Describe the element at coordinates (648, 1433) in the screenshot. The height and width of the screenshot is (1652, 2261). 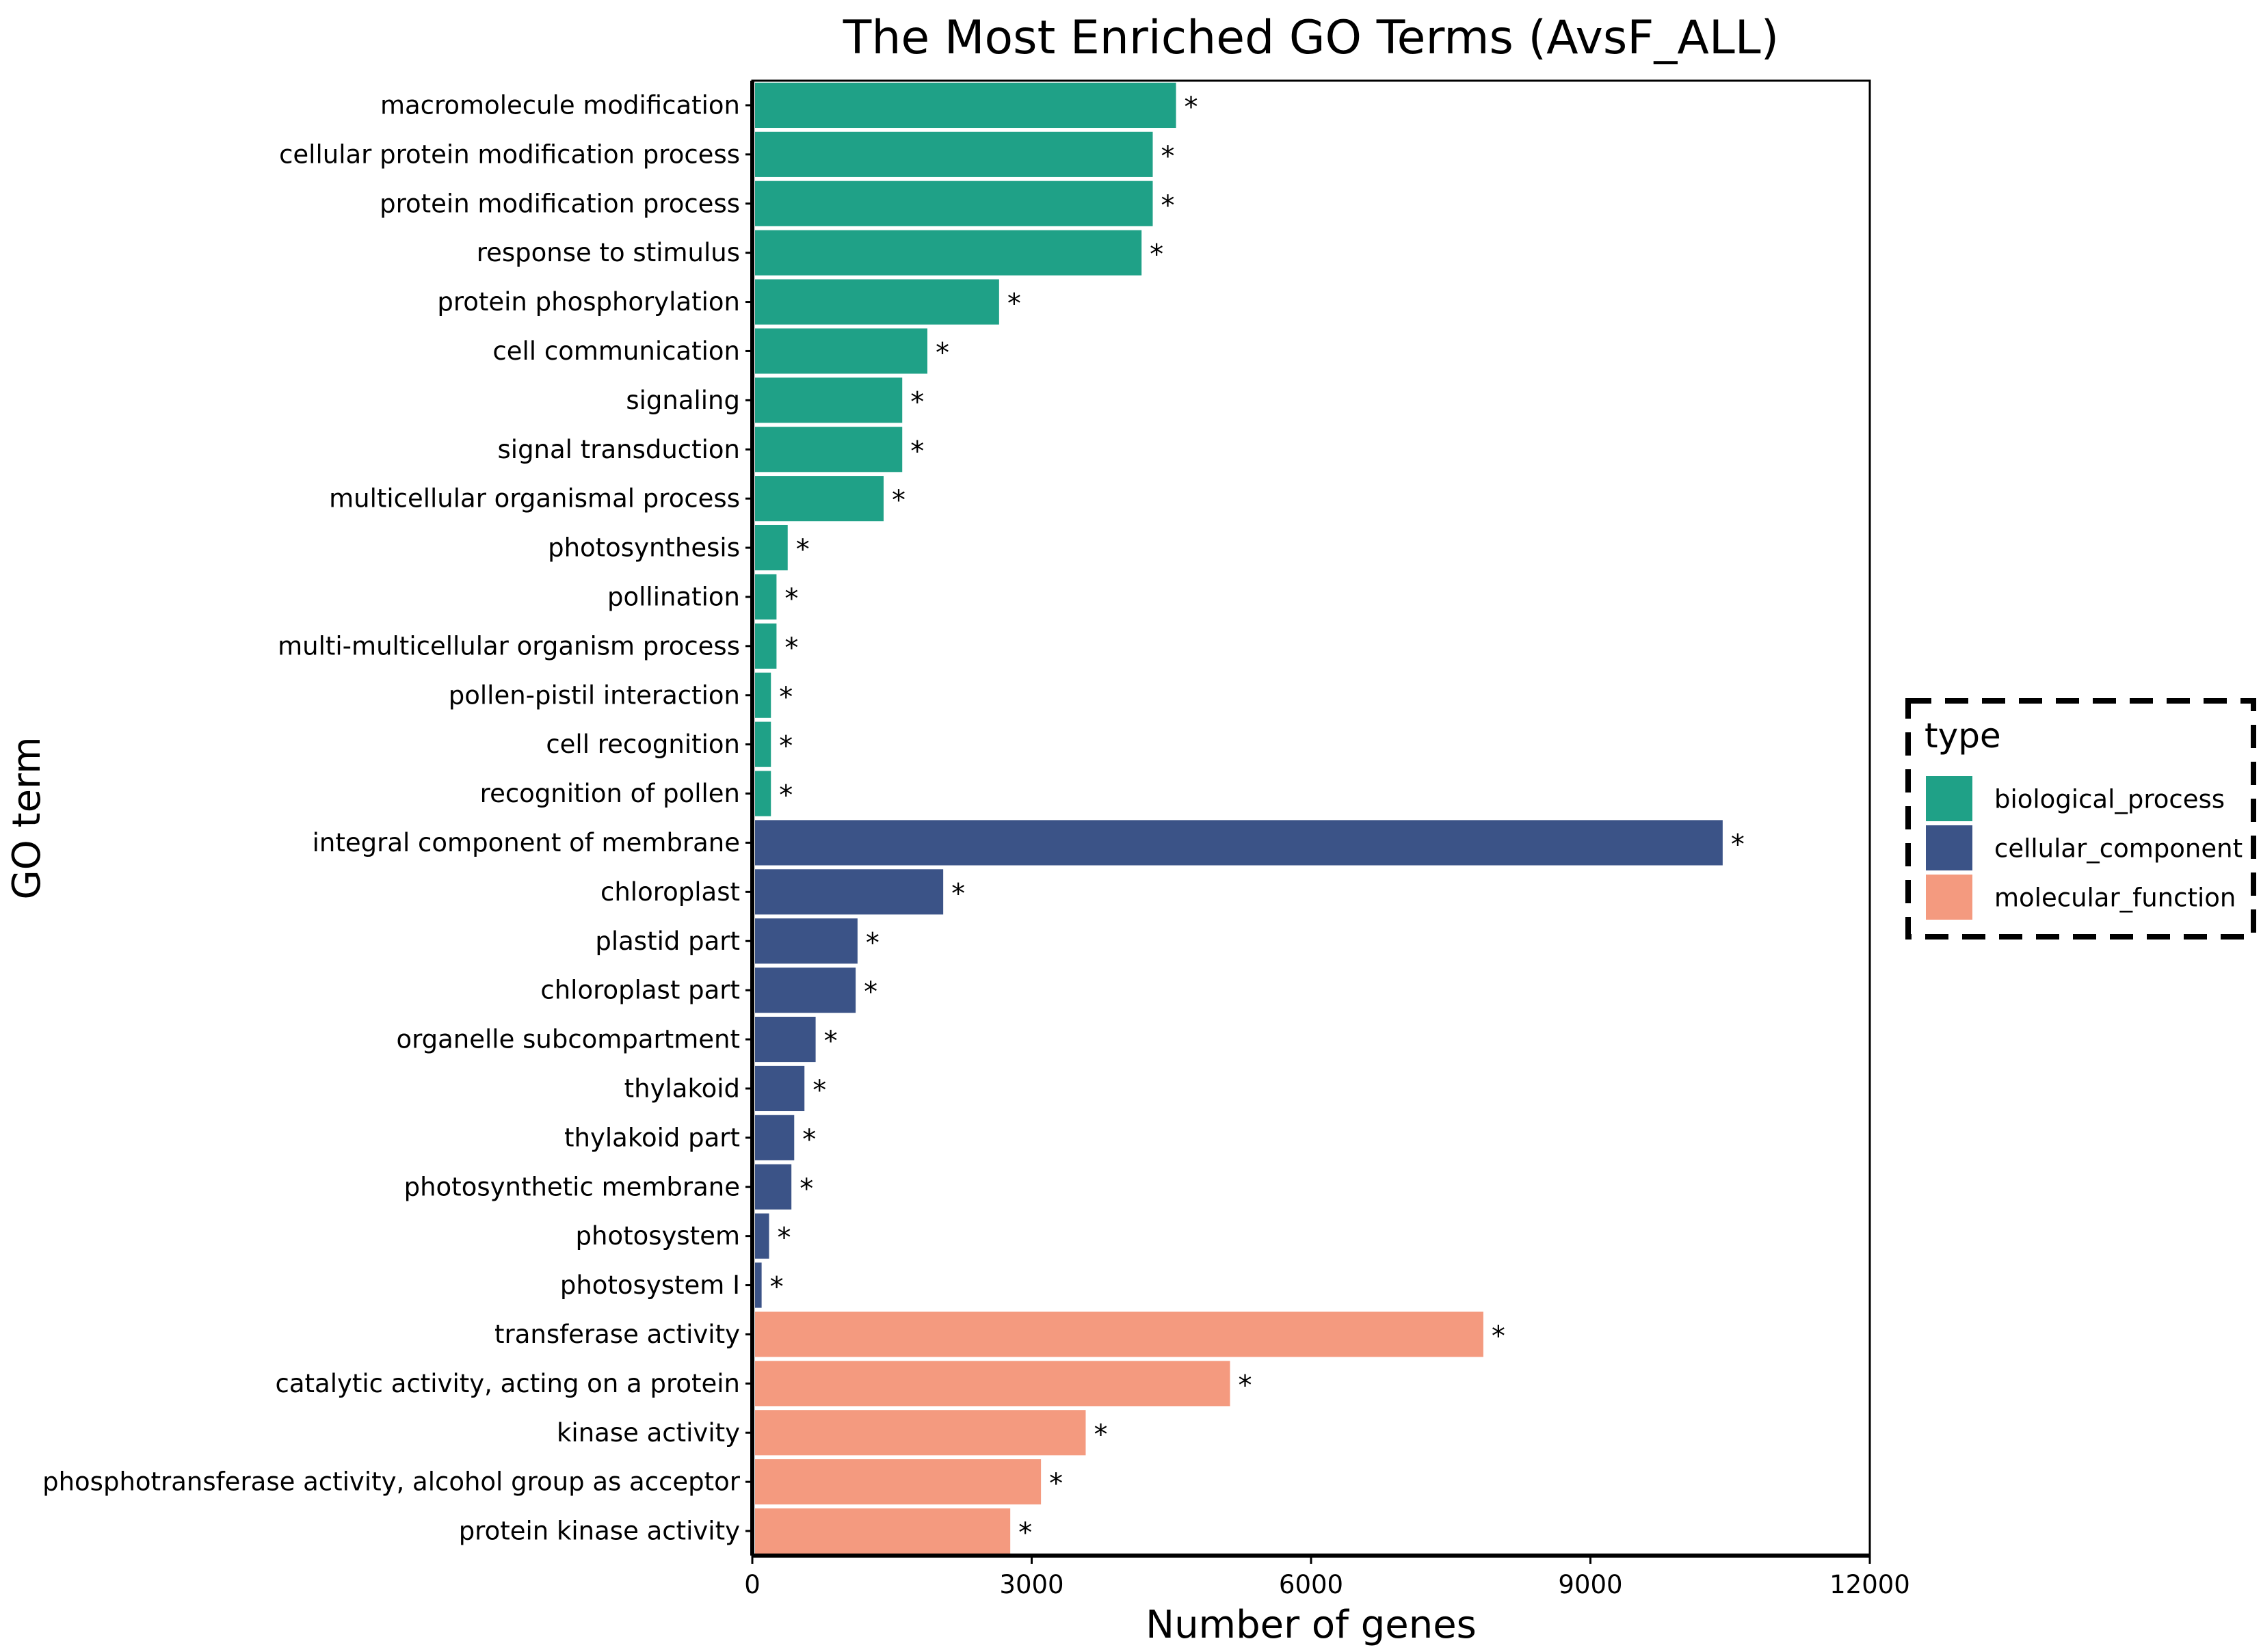
I see `category-label: kinase activity` at that location.